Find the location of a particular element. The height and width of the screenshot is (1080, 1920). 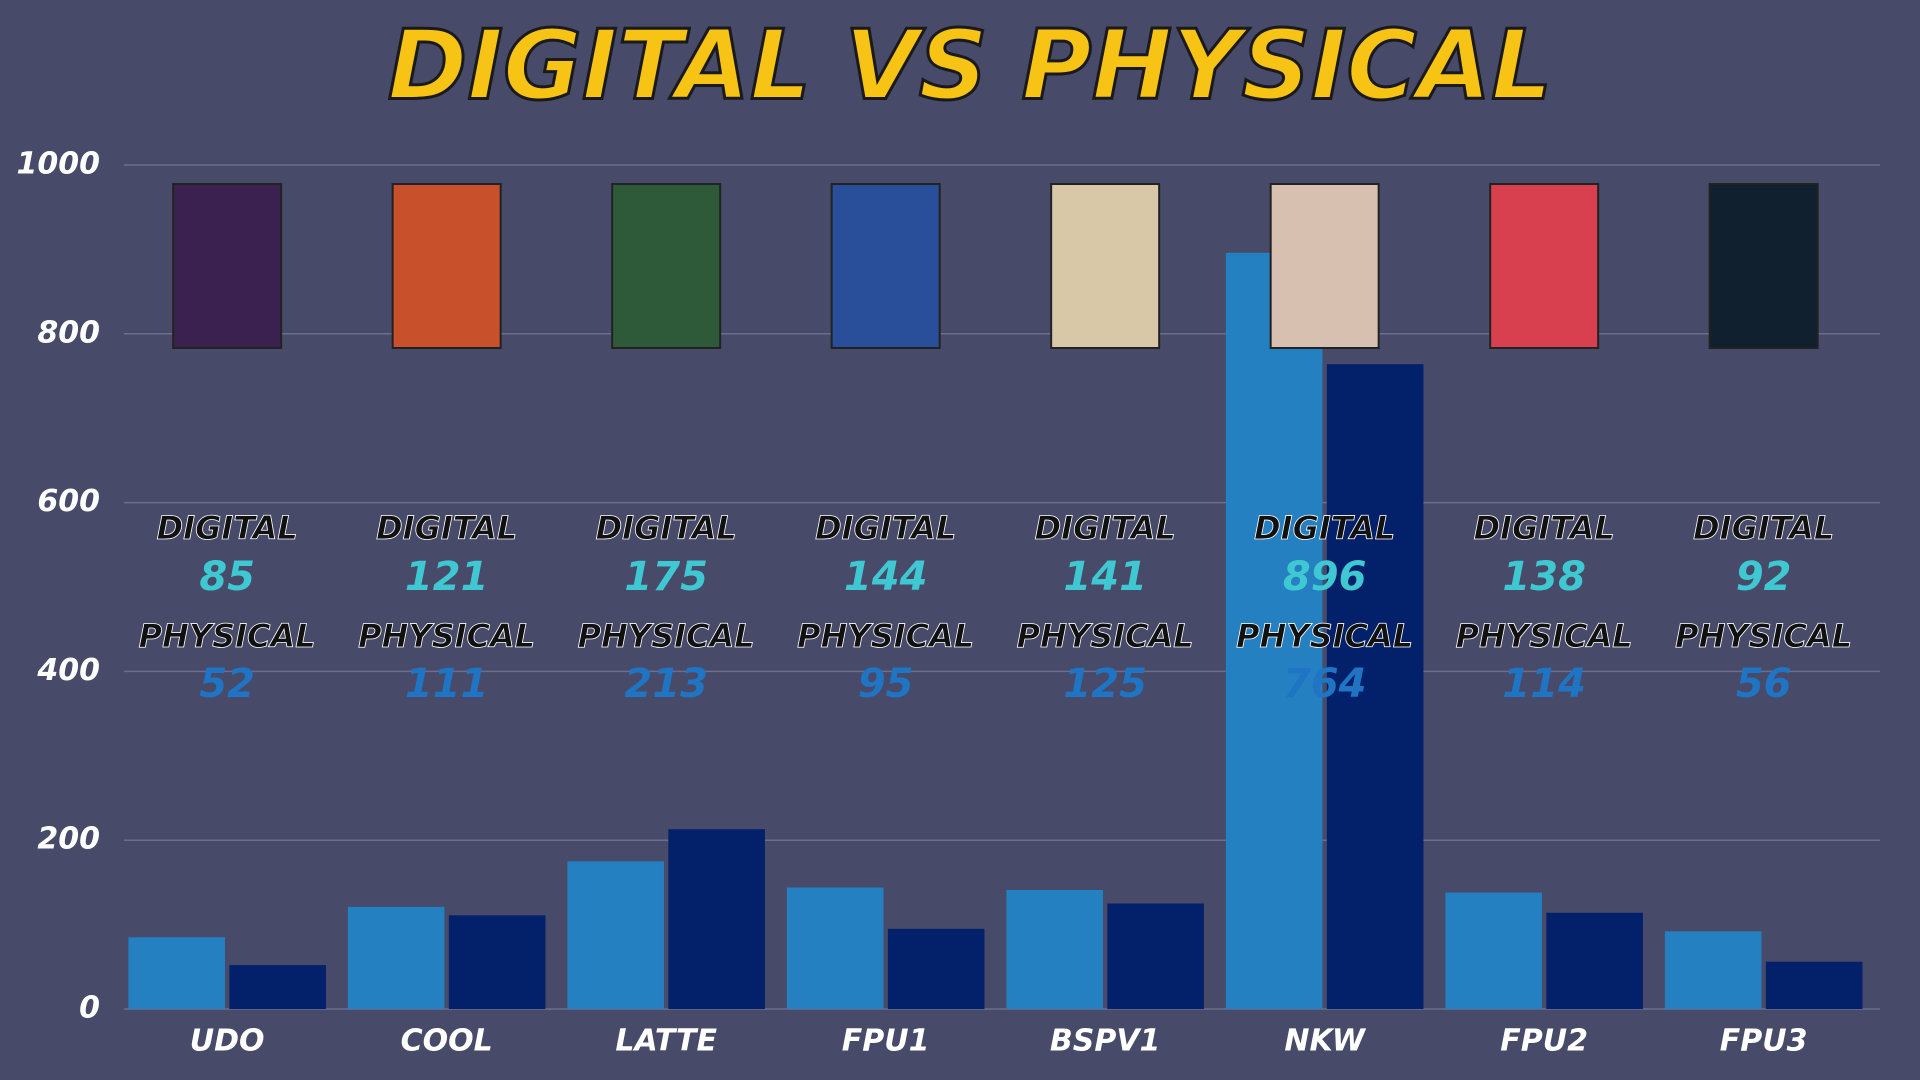

y-tick-label: 0 is located at coordinates (89, 1008).